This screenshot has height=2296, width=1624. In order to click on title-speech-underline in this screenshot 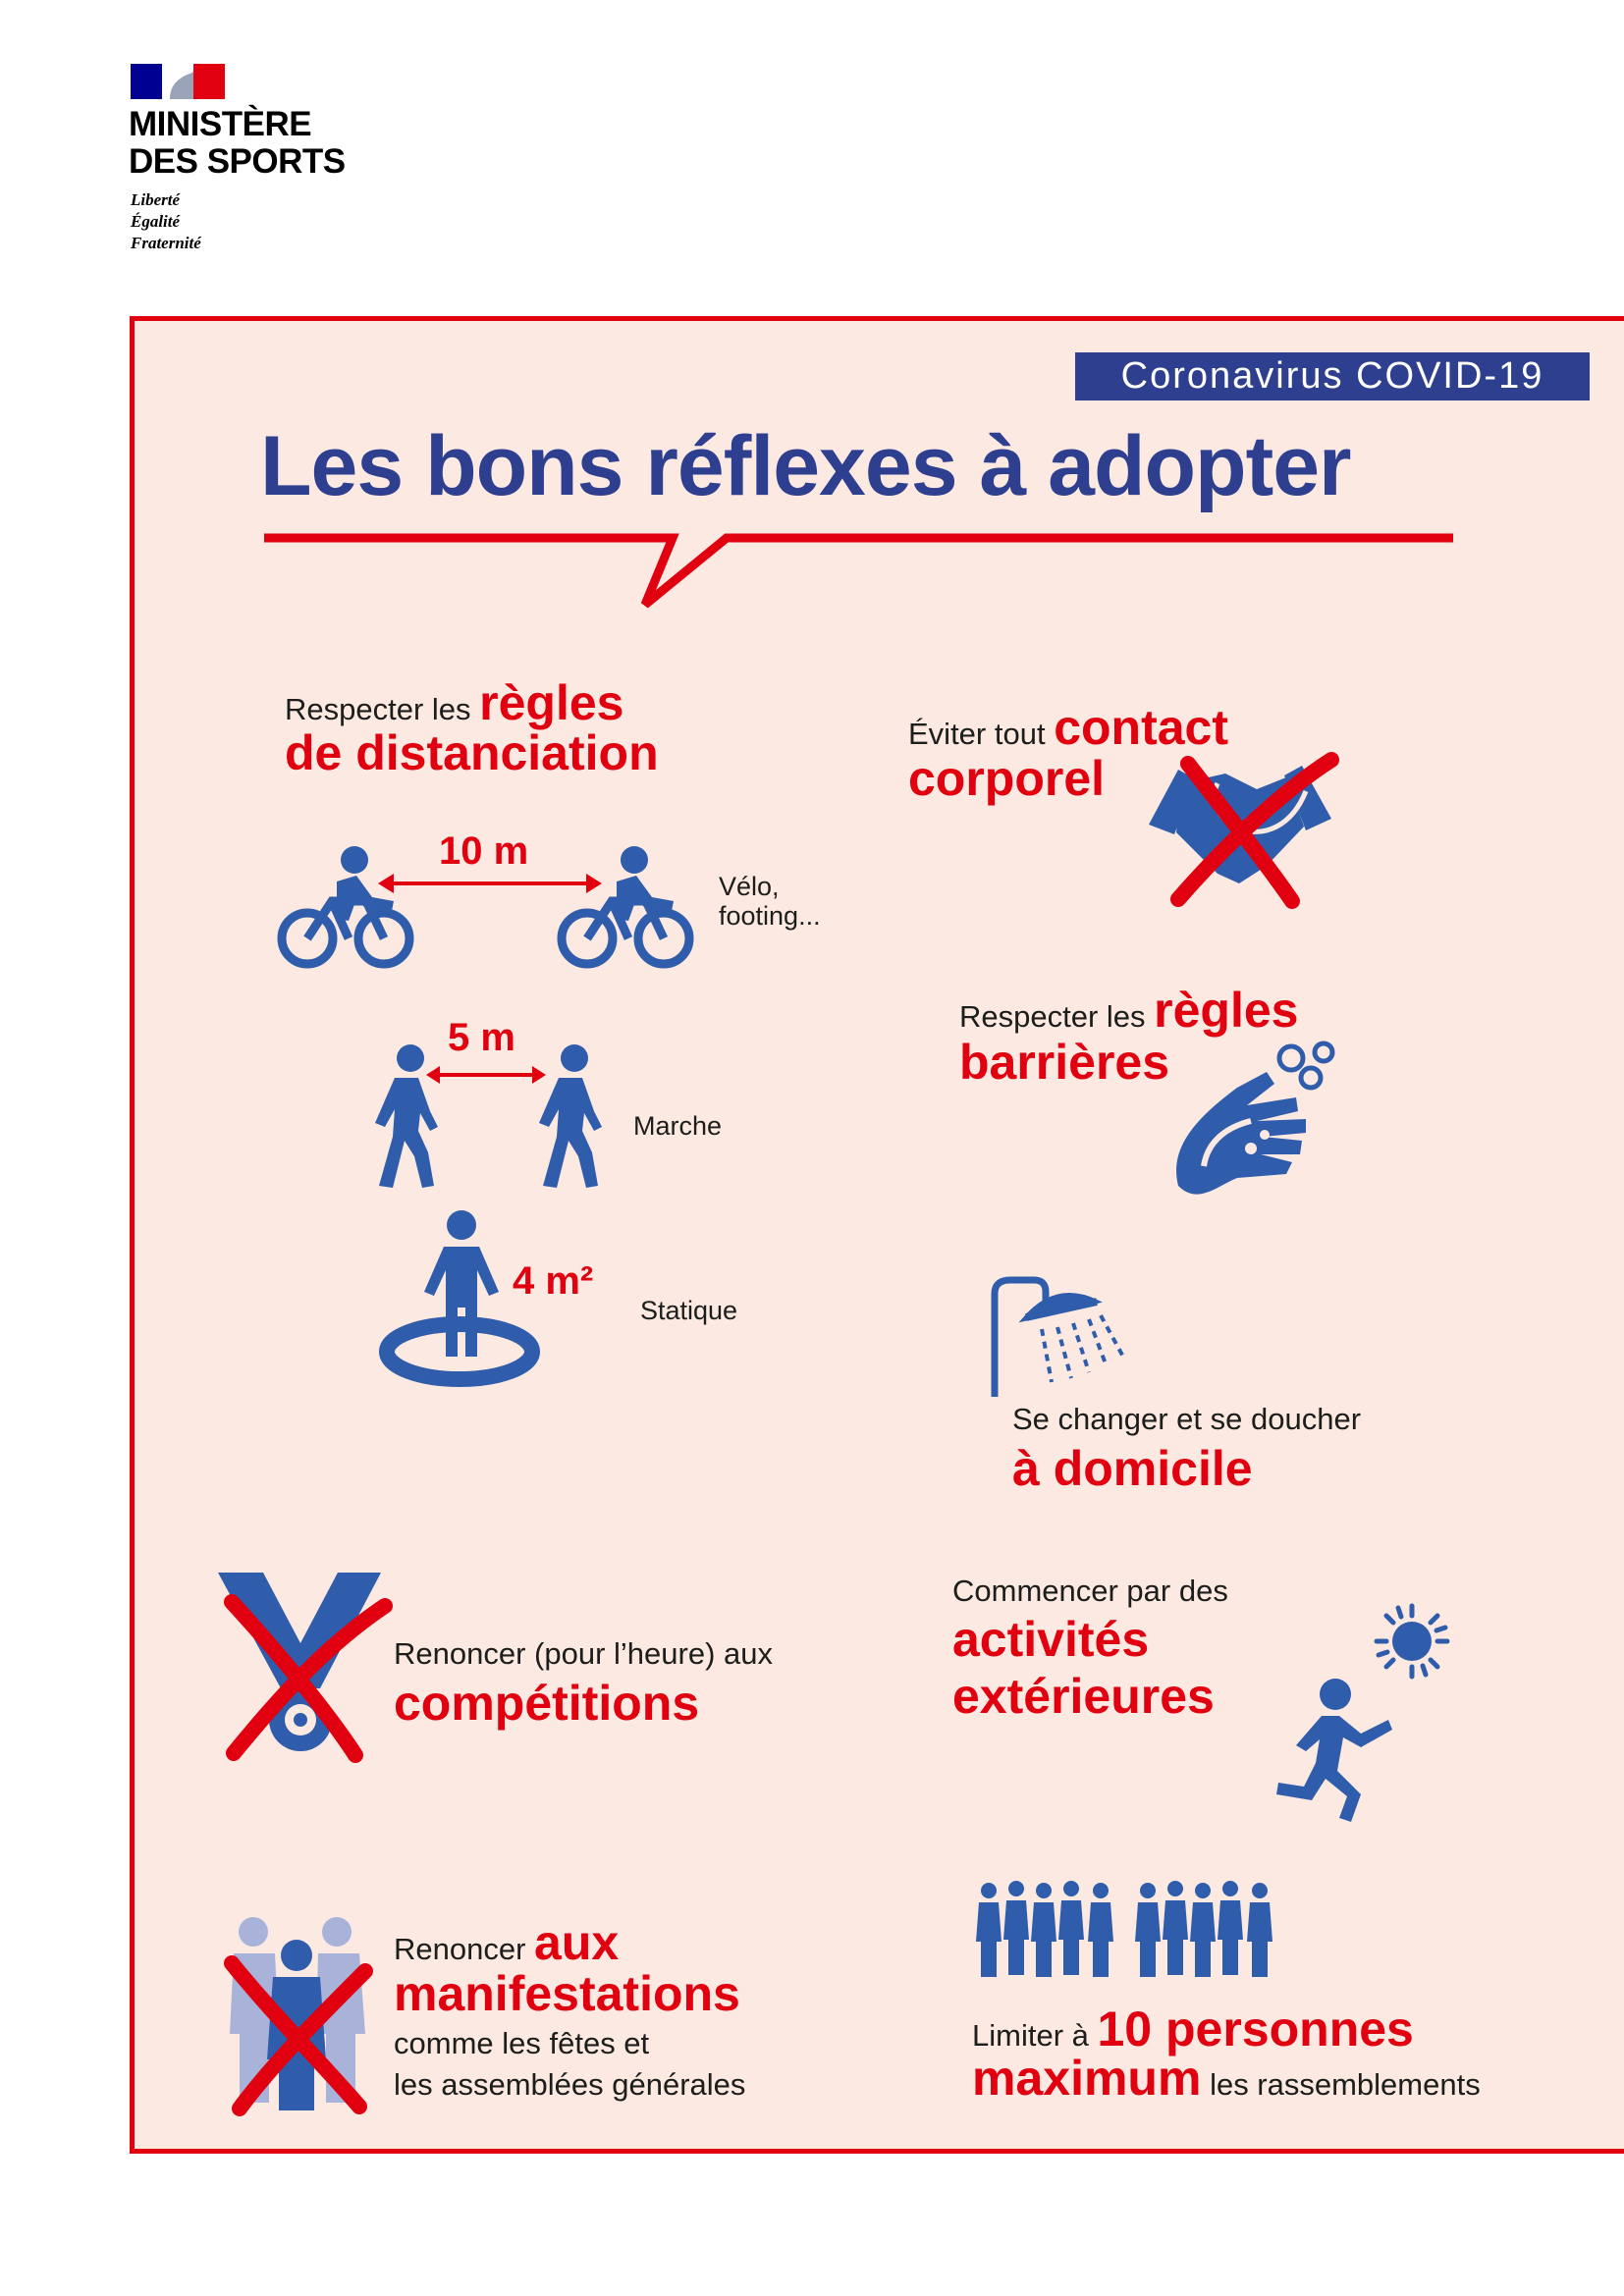, I will do `click(858, 571)`.